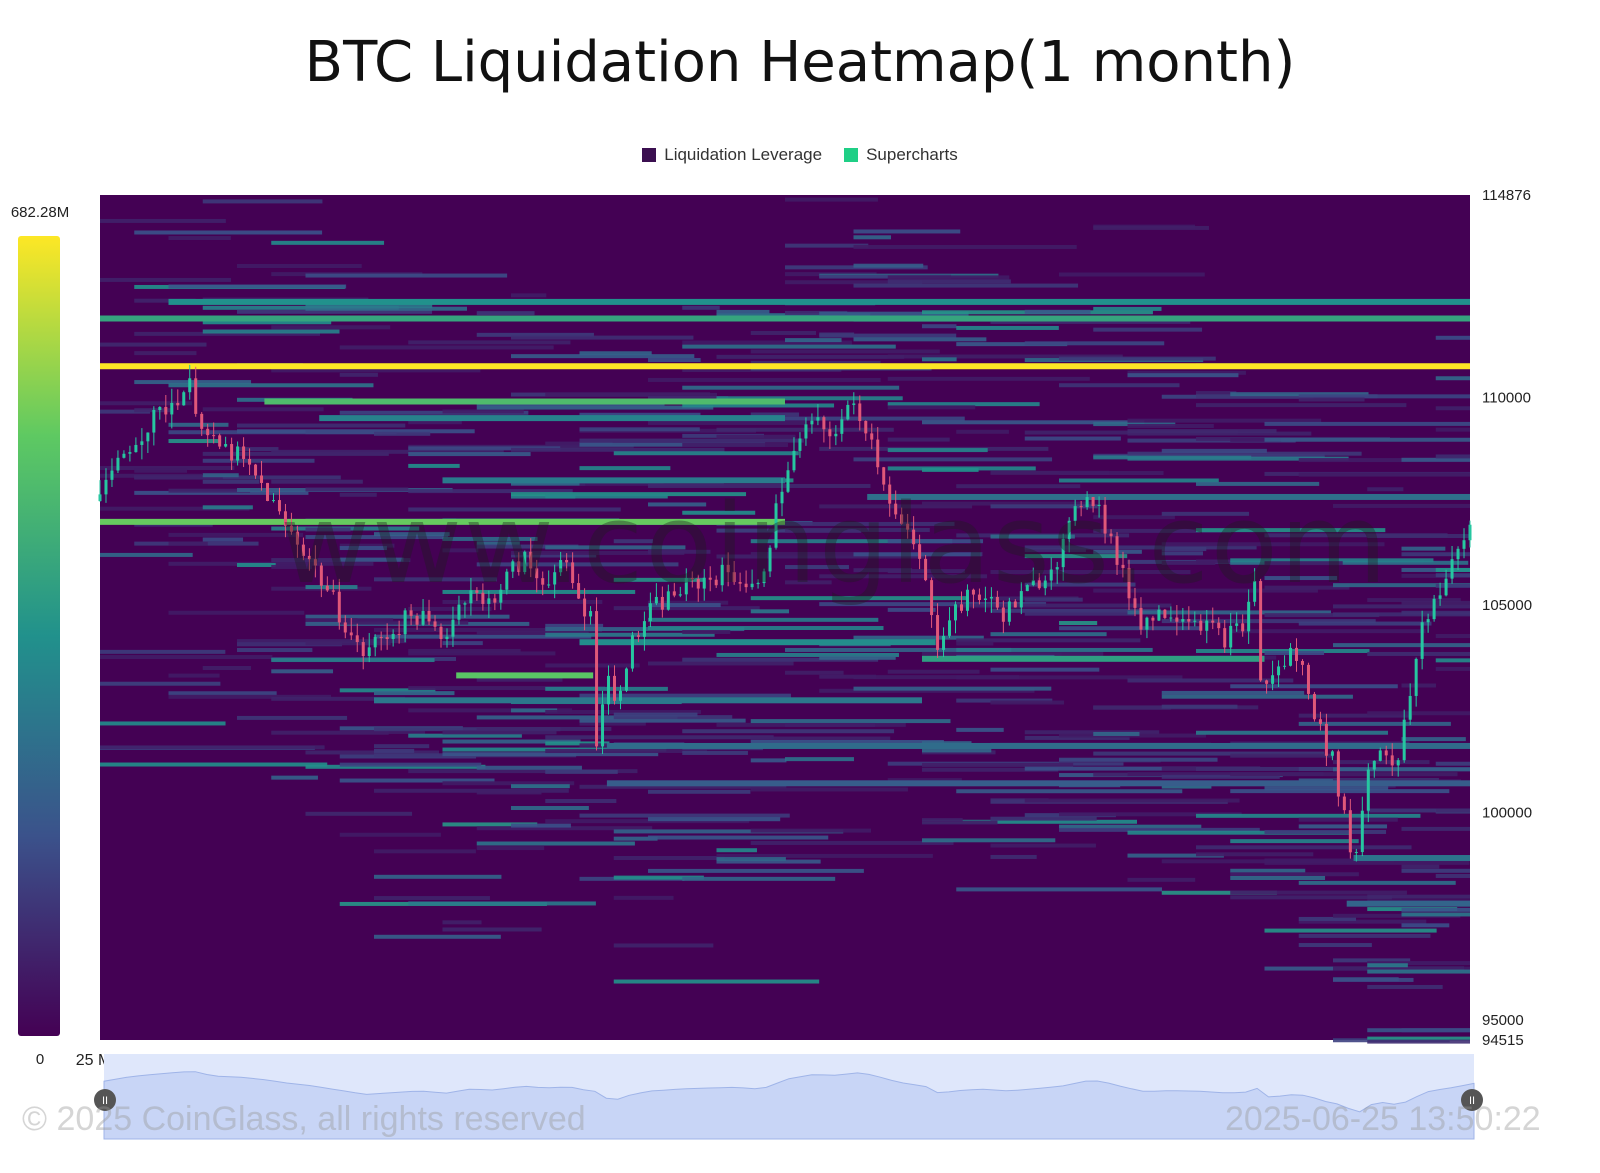  What do you see at coordinates (1507, 812) in the screenshot?
I see `y-tick-label: 100000` at bounding box center [1507, 812].